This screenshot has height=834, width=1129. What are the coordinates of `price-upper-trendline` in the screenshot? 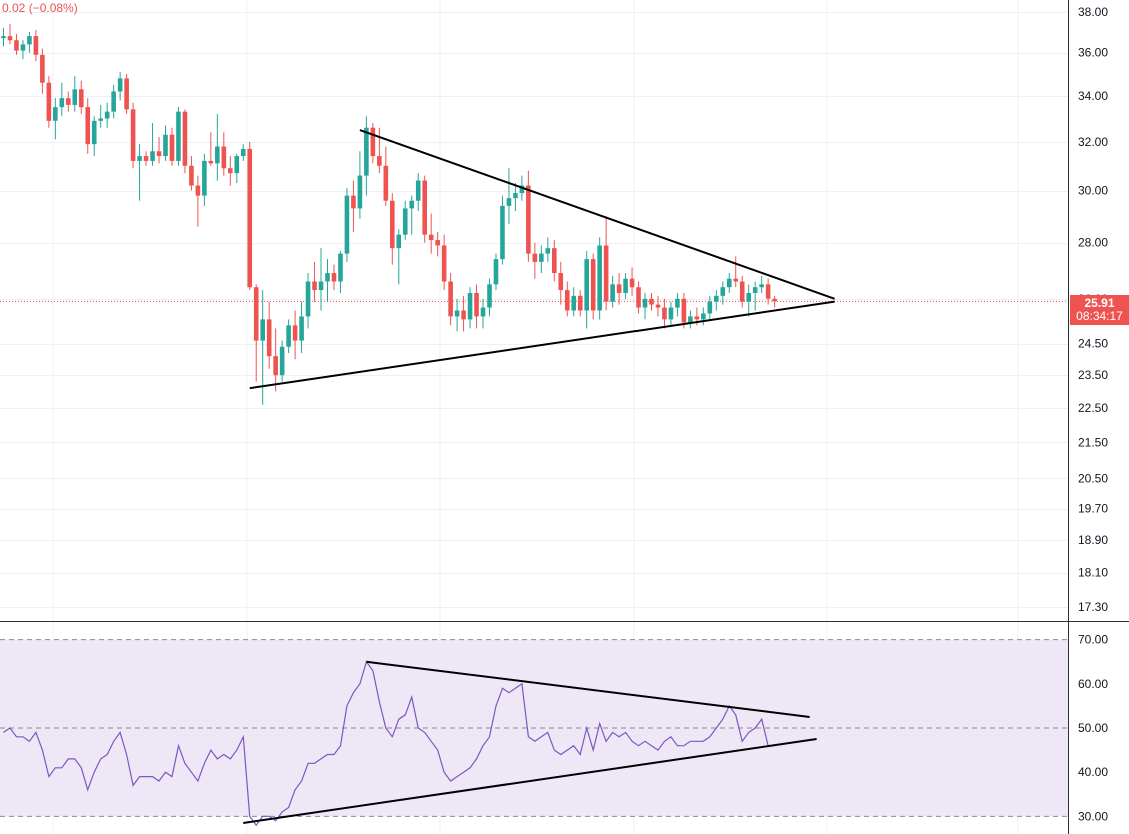 It's located at (597, 214).